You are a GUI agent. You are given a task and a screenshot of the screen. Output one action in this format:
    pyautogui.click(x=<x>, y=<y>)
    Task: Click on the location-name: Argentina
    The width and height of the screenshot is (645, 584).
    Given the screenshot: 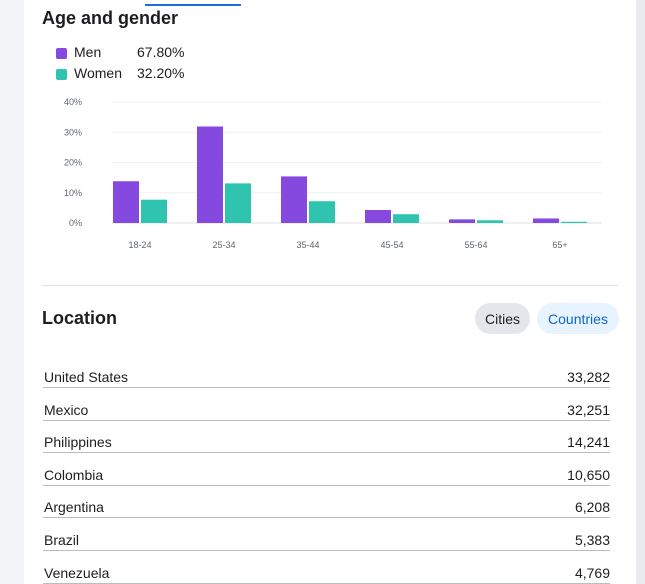 What is the action you would take?
    pyautogui.click(x=74, y=507)
    